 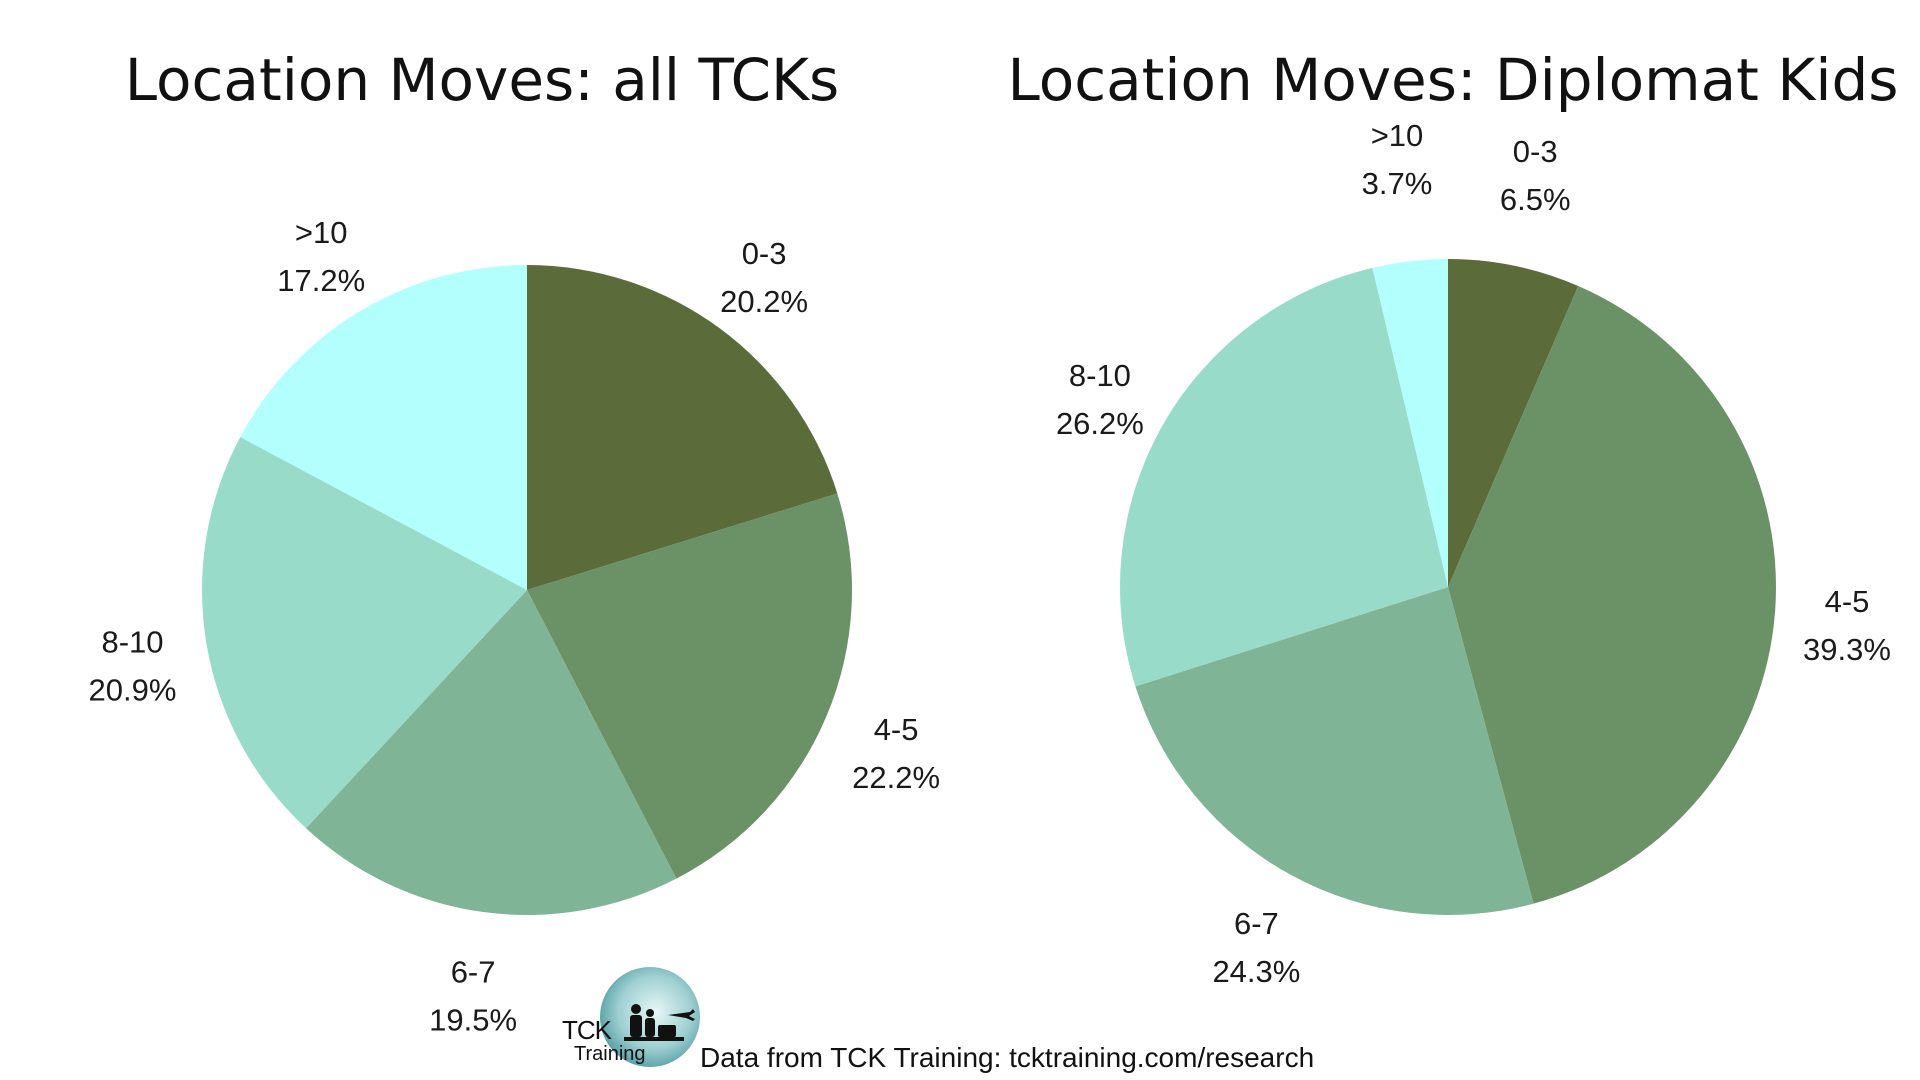 What do you see at coordinates (896, 777) in the screenshot?
I see `slice-value-label: 22.2%` at bounding box center [896, 777].